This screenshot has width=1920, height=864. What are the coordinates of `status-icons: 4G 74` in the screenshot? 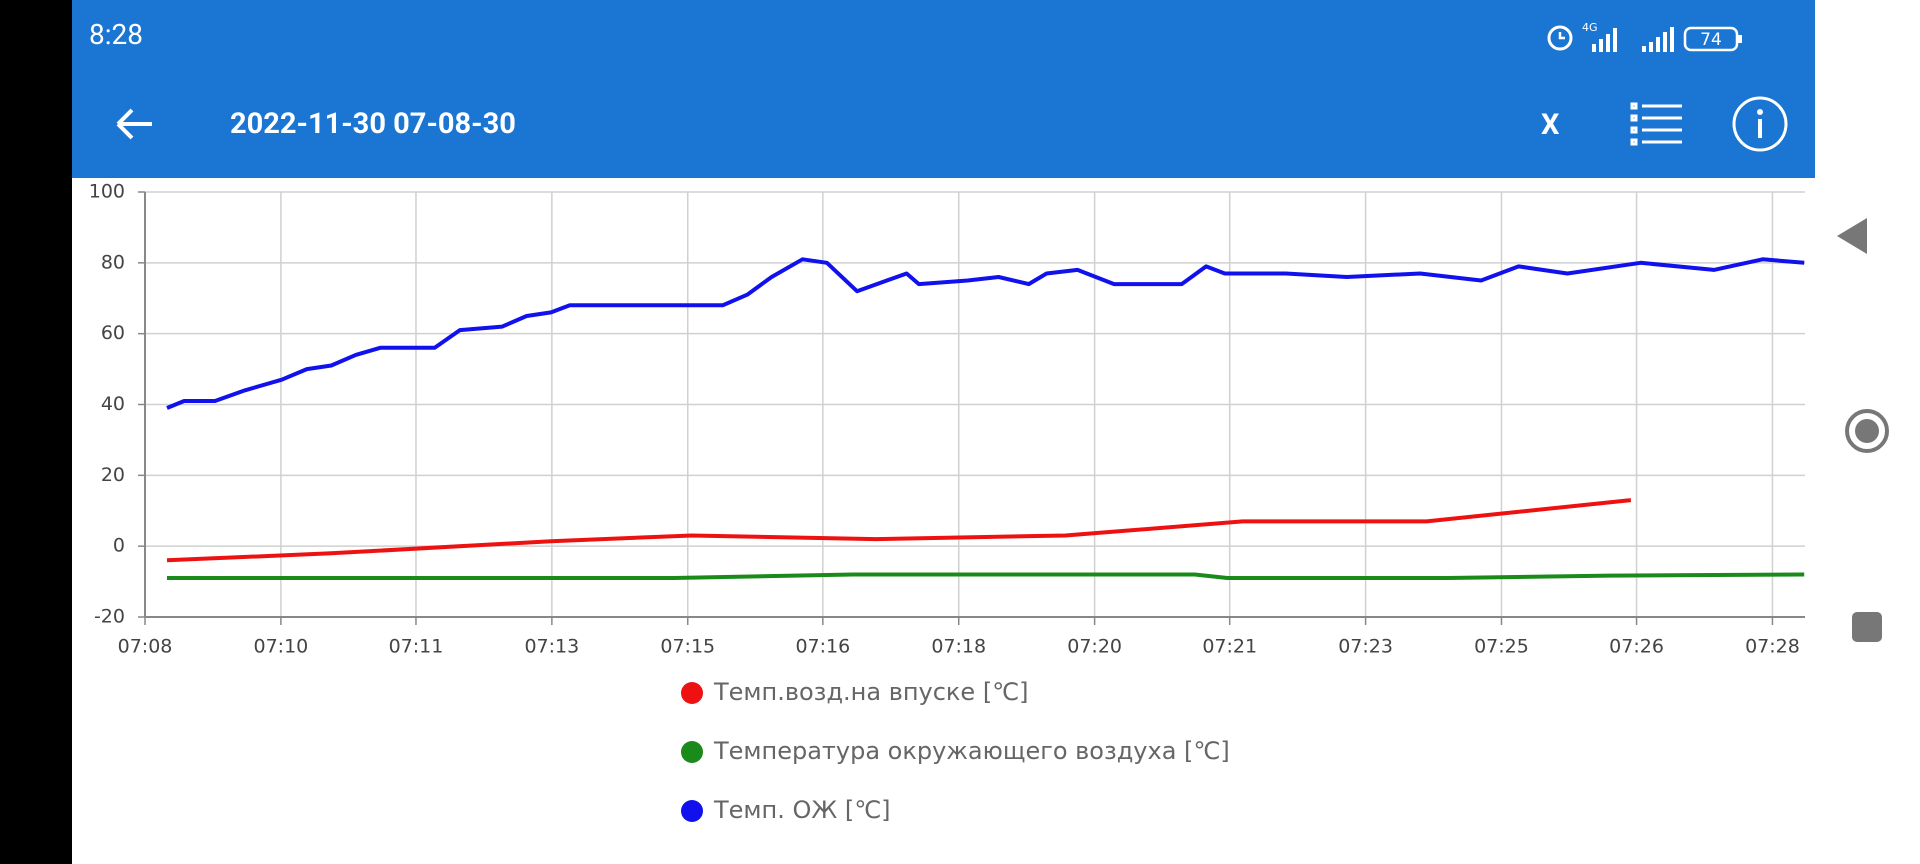 It's located at (1644, 36).